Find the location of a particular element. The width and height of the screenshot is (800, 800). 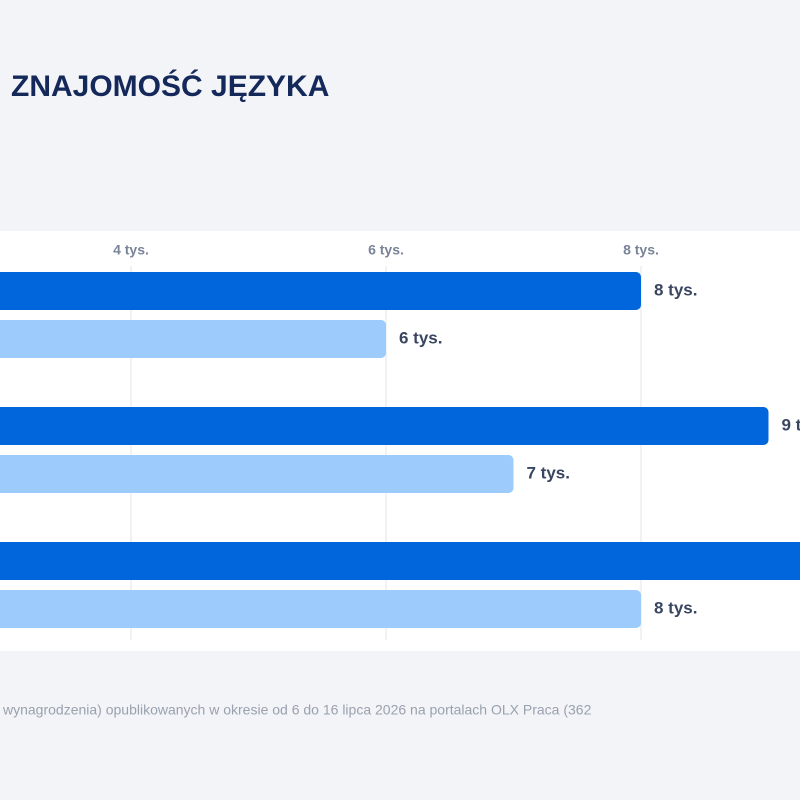

value-label: 9 tys. is located at coordinates (791, 424).